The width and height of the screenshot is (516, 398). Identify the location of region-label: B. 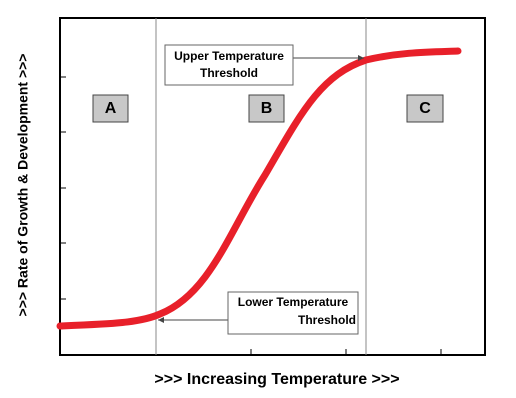
(267, 108).